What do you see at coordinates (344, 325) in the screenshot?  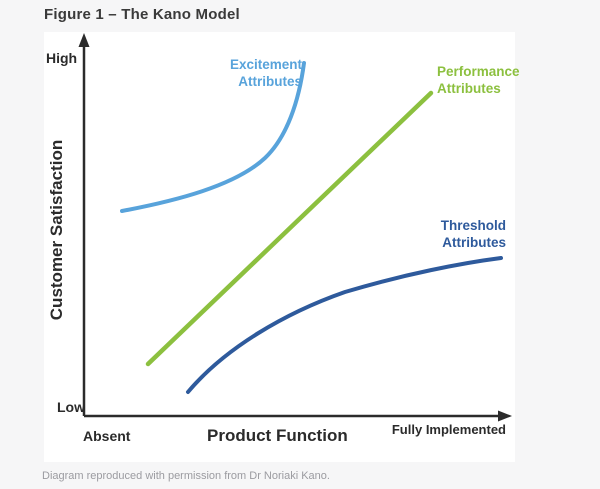 I see `threshold-curve` at bounding box center [344, 325].